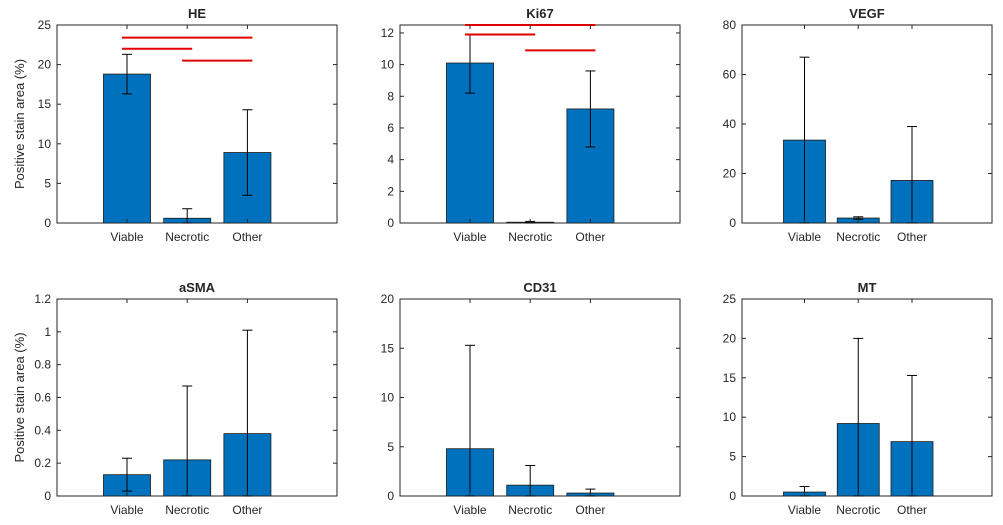  I want to click on chart-title: MT, so click(867, 287).